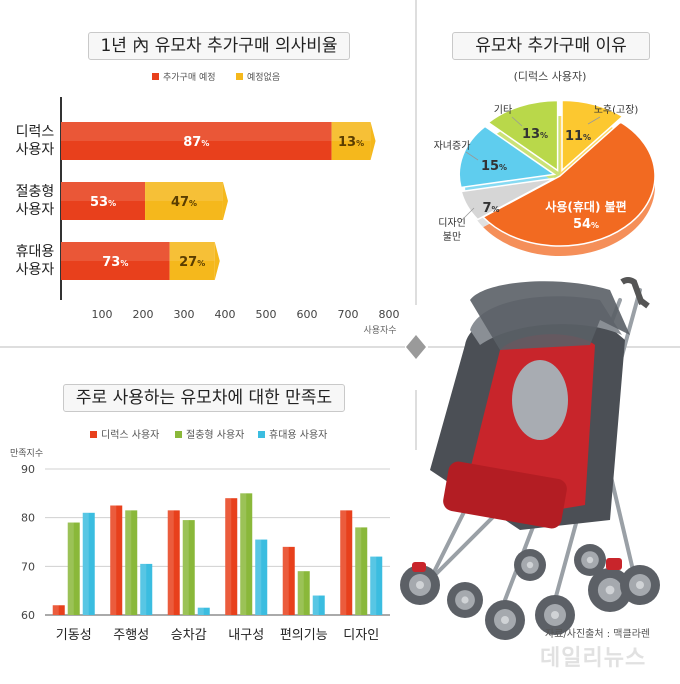 The width and height of the screenshot is (680, 684). Describe the element at coordinates (307, 314) in the screenshot. I see `x-tick-label-5: 600` at that location.